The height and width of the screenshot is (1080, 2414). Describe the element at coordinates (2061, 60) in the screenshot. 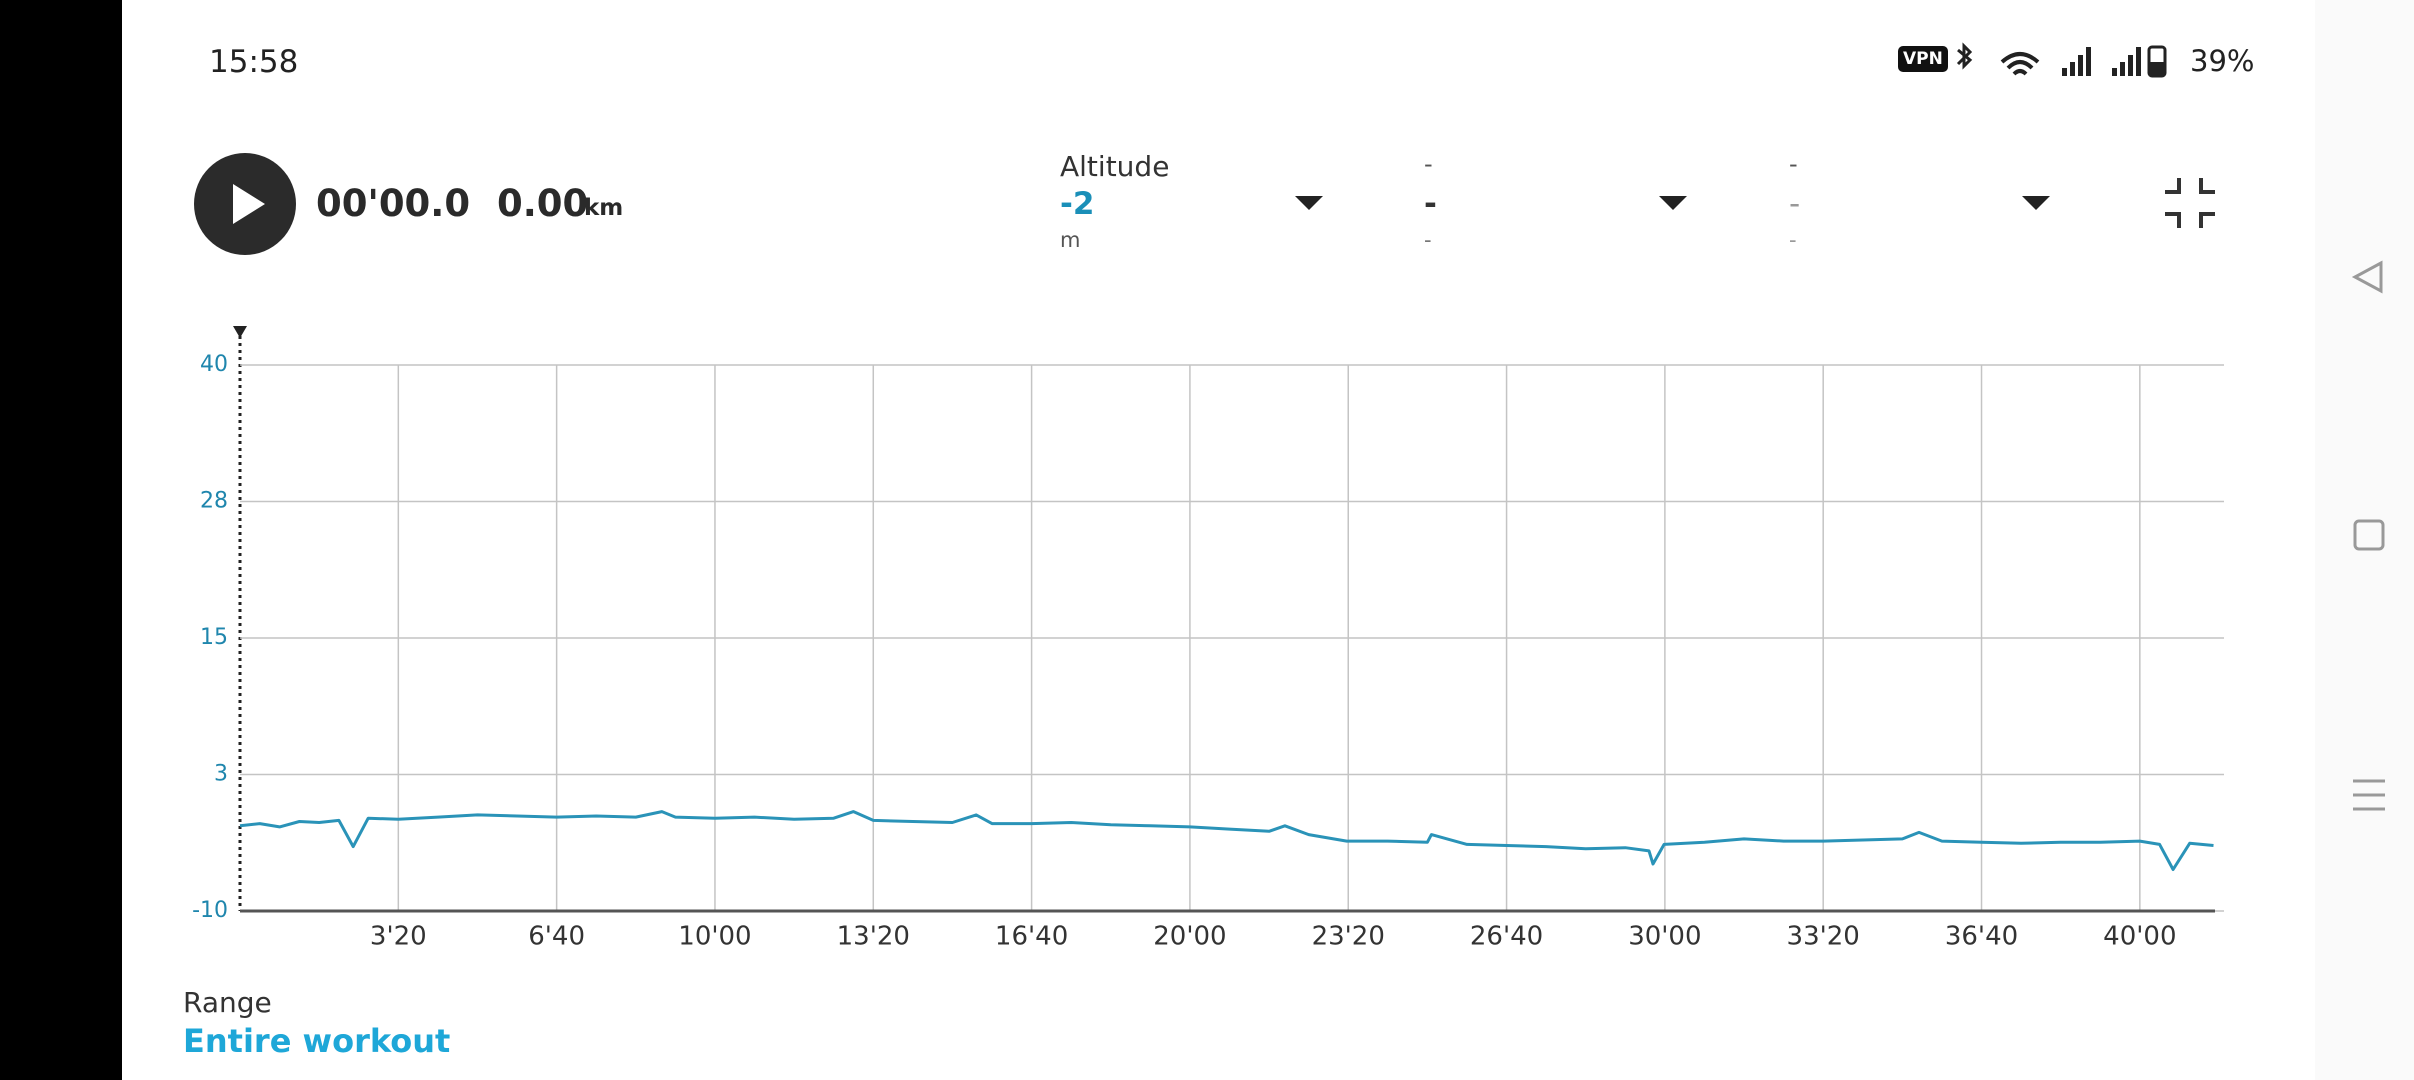

I see `status-icons` at that location.